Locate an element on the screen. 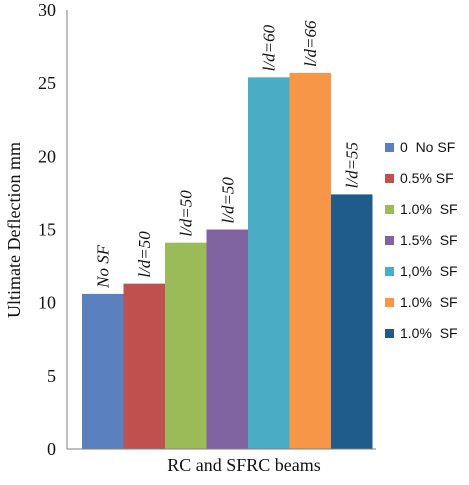 Image resolution: width=469 pixels, height=485 pixels. bar-data-label: l/d=66 is located at coordinates (310, 43).